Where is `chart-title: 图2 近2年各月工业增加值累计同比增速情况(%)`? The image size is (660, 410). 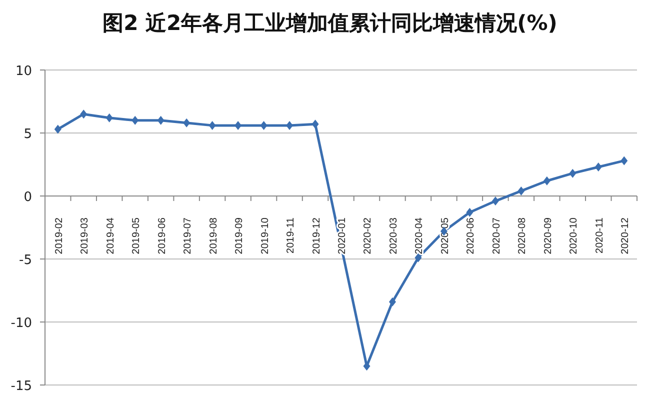 chart-title: 图2 近2年各月工业增加值累计同比增速情况(%) is located at coordinates (330, 23).